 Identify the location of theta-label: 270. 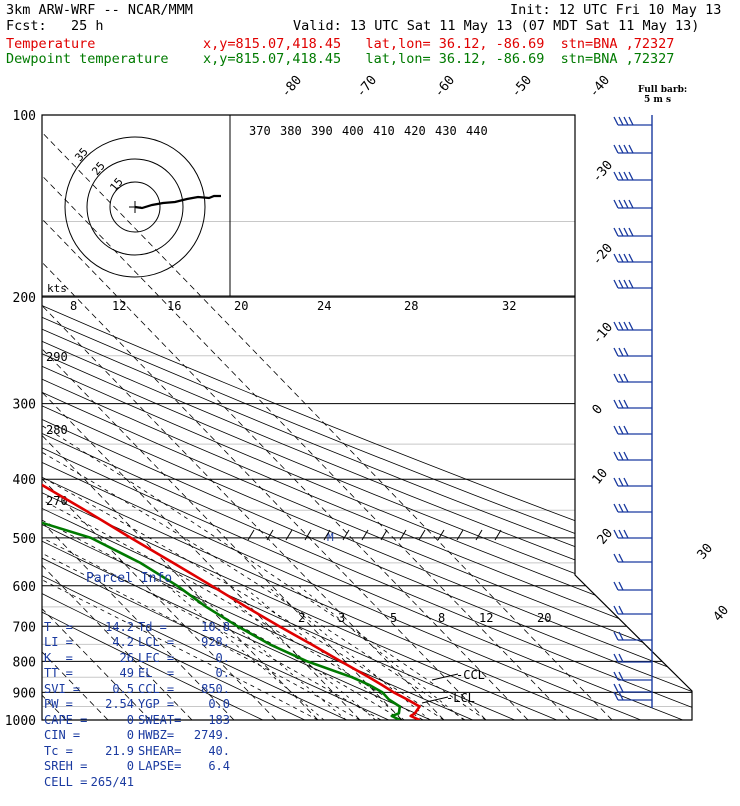
(57, 501).